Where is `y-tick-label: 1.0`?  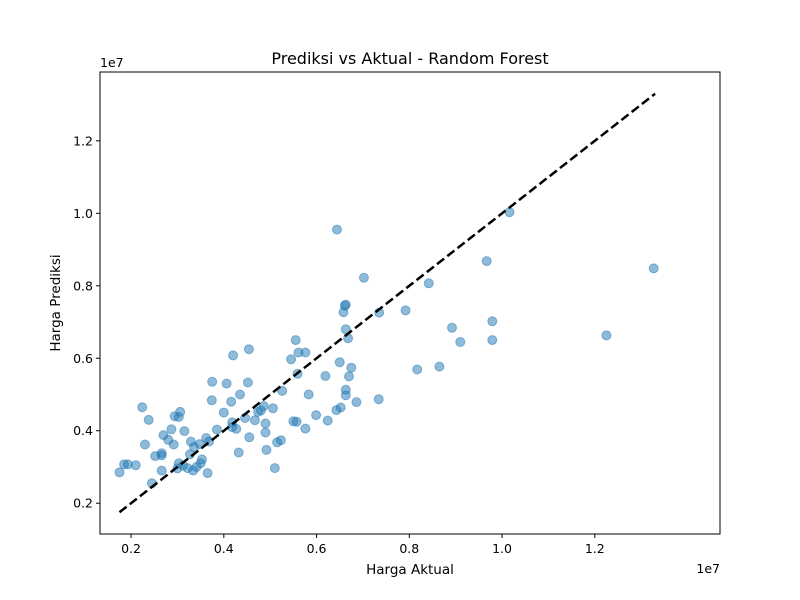
y-tick-label: 1.0 is located at coordinates (83, 213).